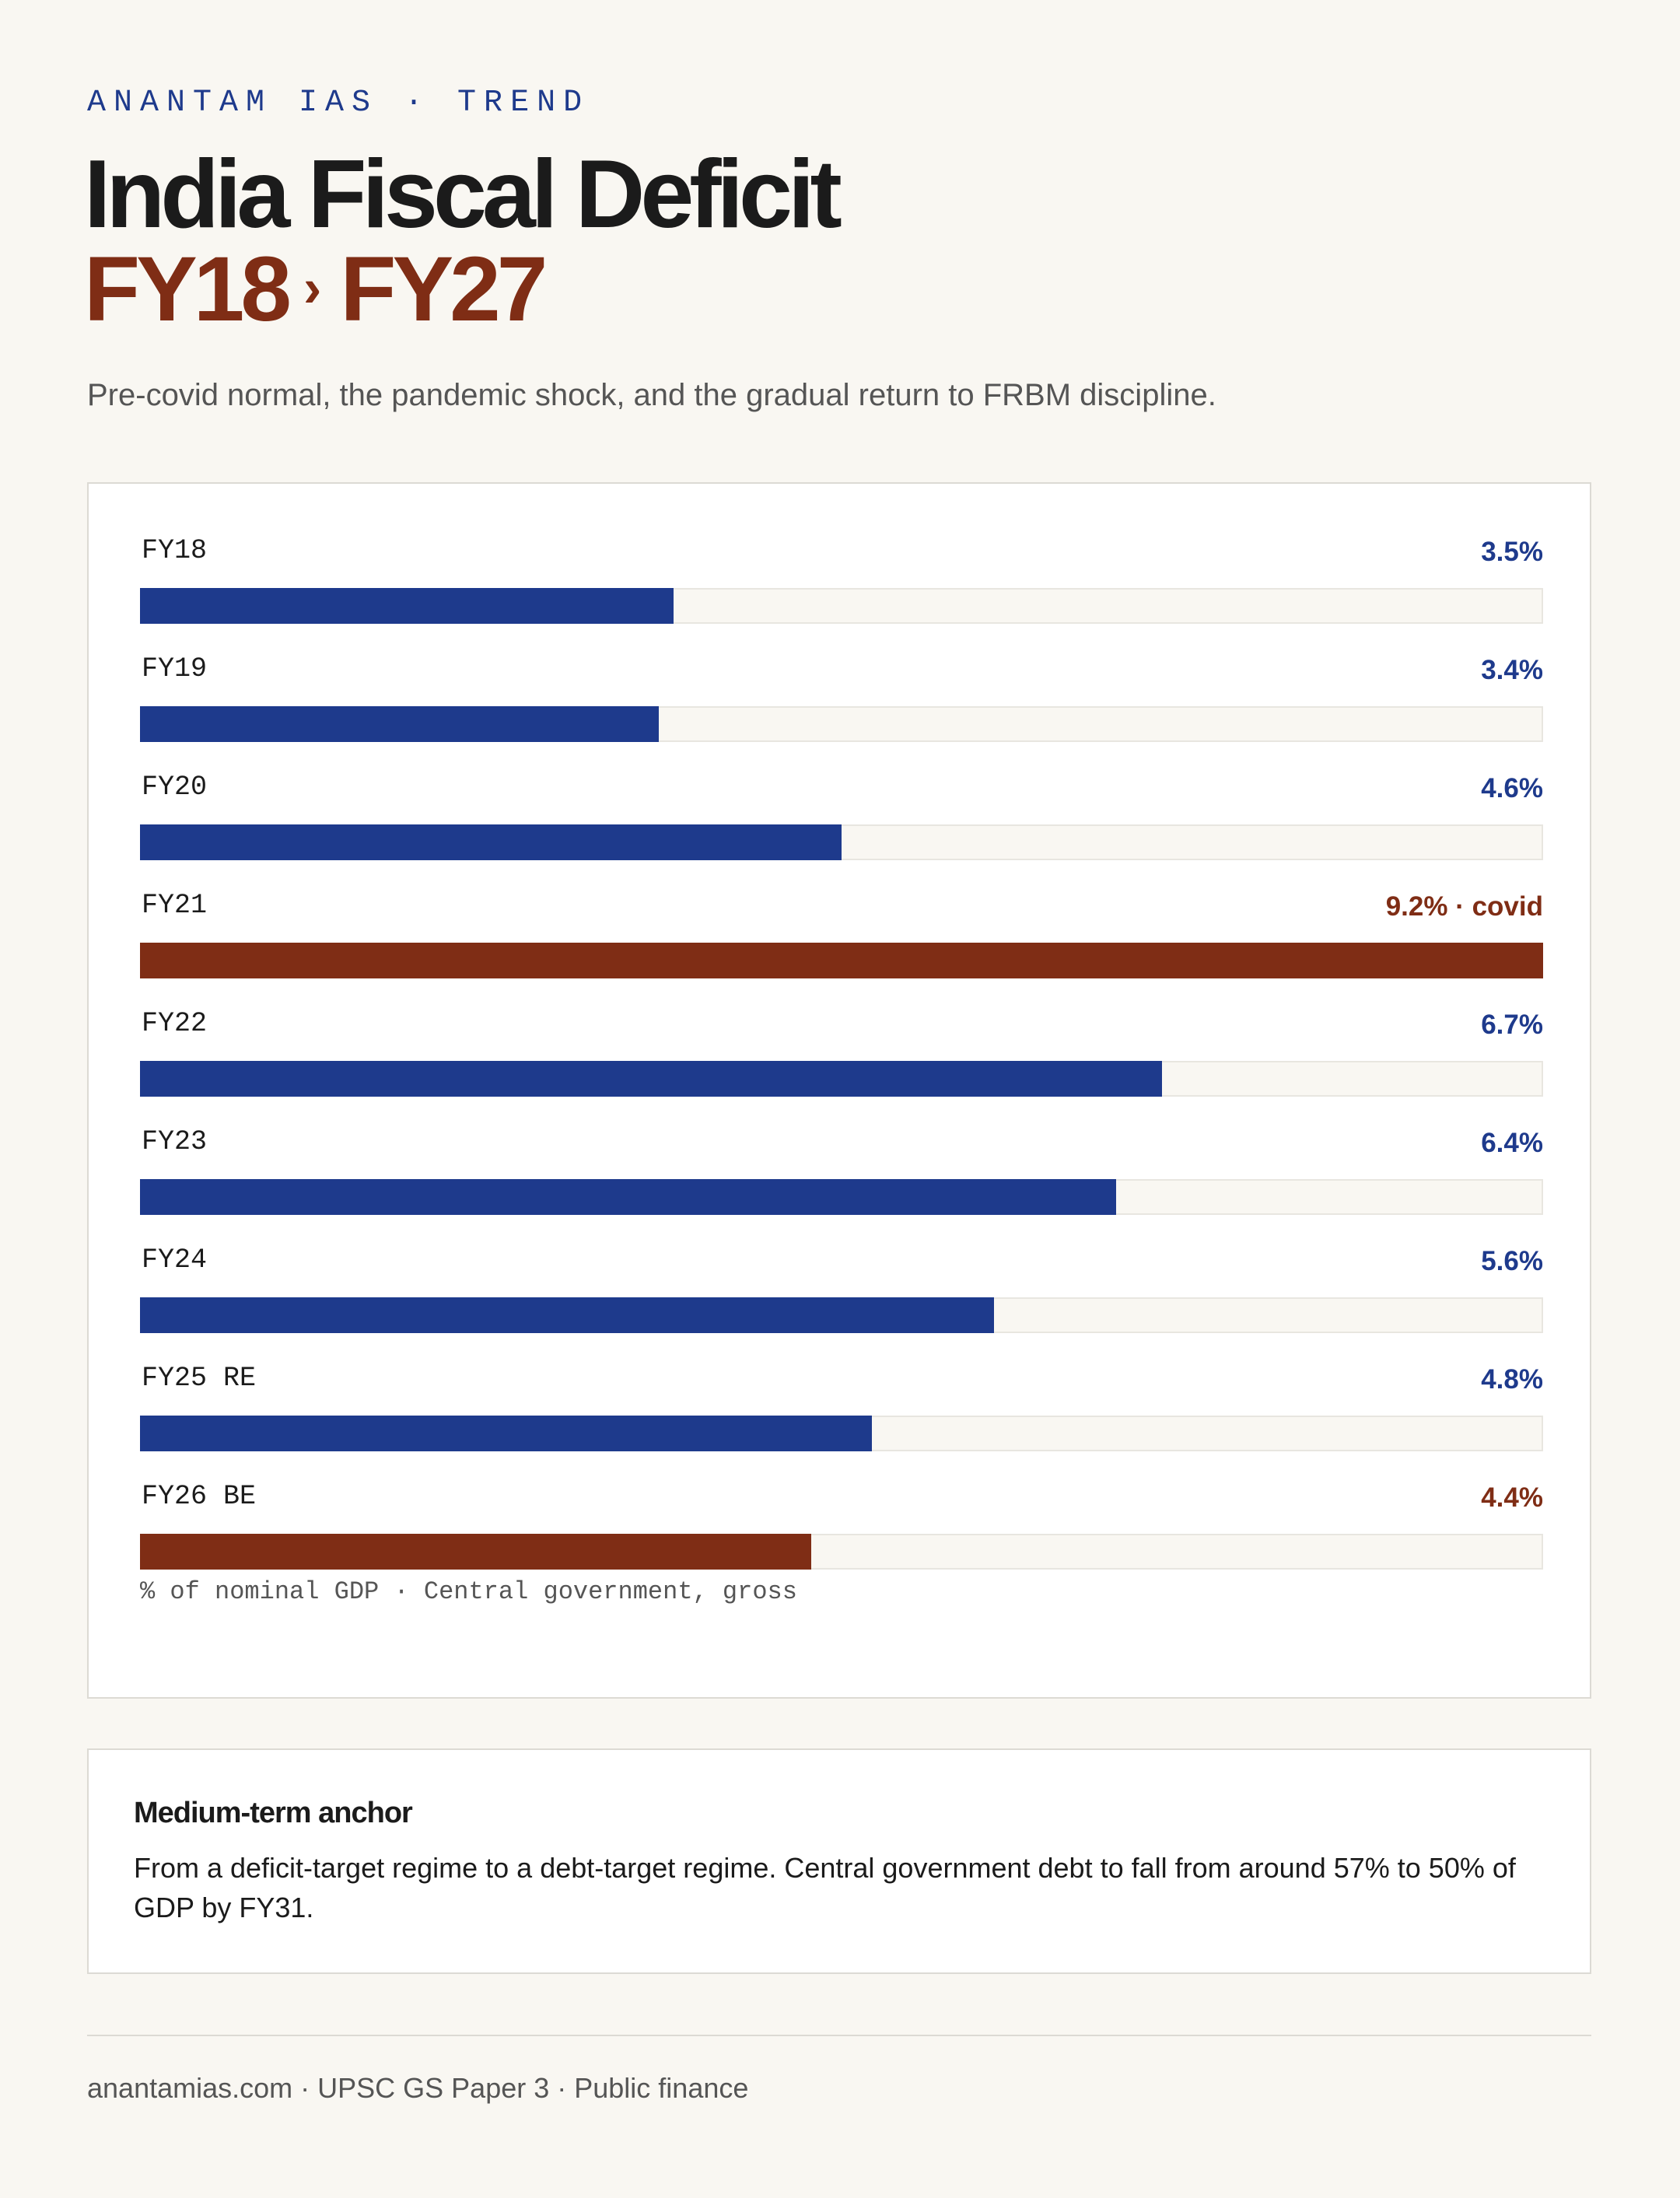 Image resolution: width=1680 pixels, height=2198 pixels. What do you see at coordinates (842, 699) in the screenshot?
I see `bar-row: FY19 3.4%` at bounding box center [842, 699].